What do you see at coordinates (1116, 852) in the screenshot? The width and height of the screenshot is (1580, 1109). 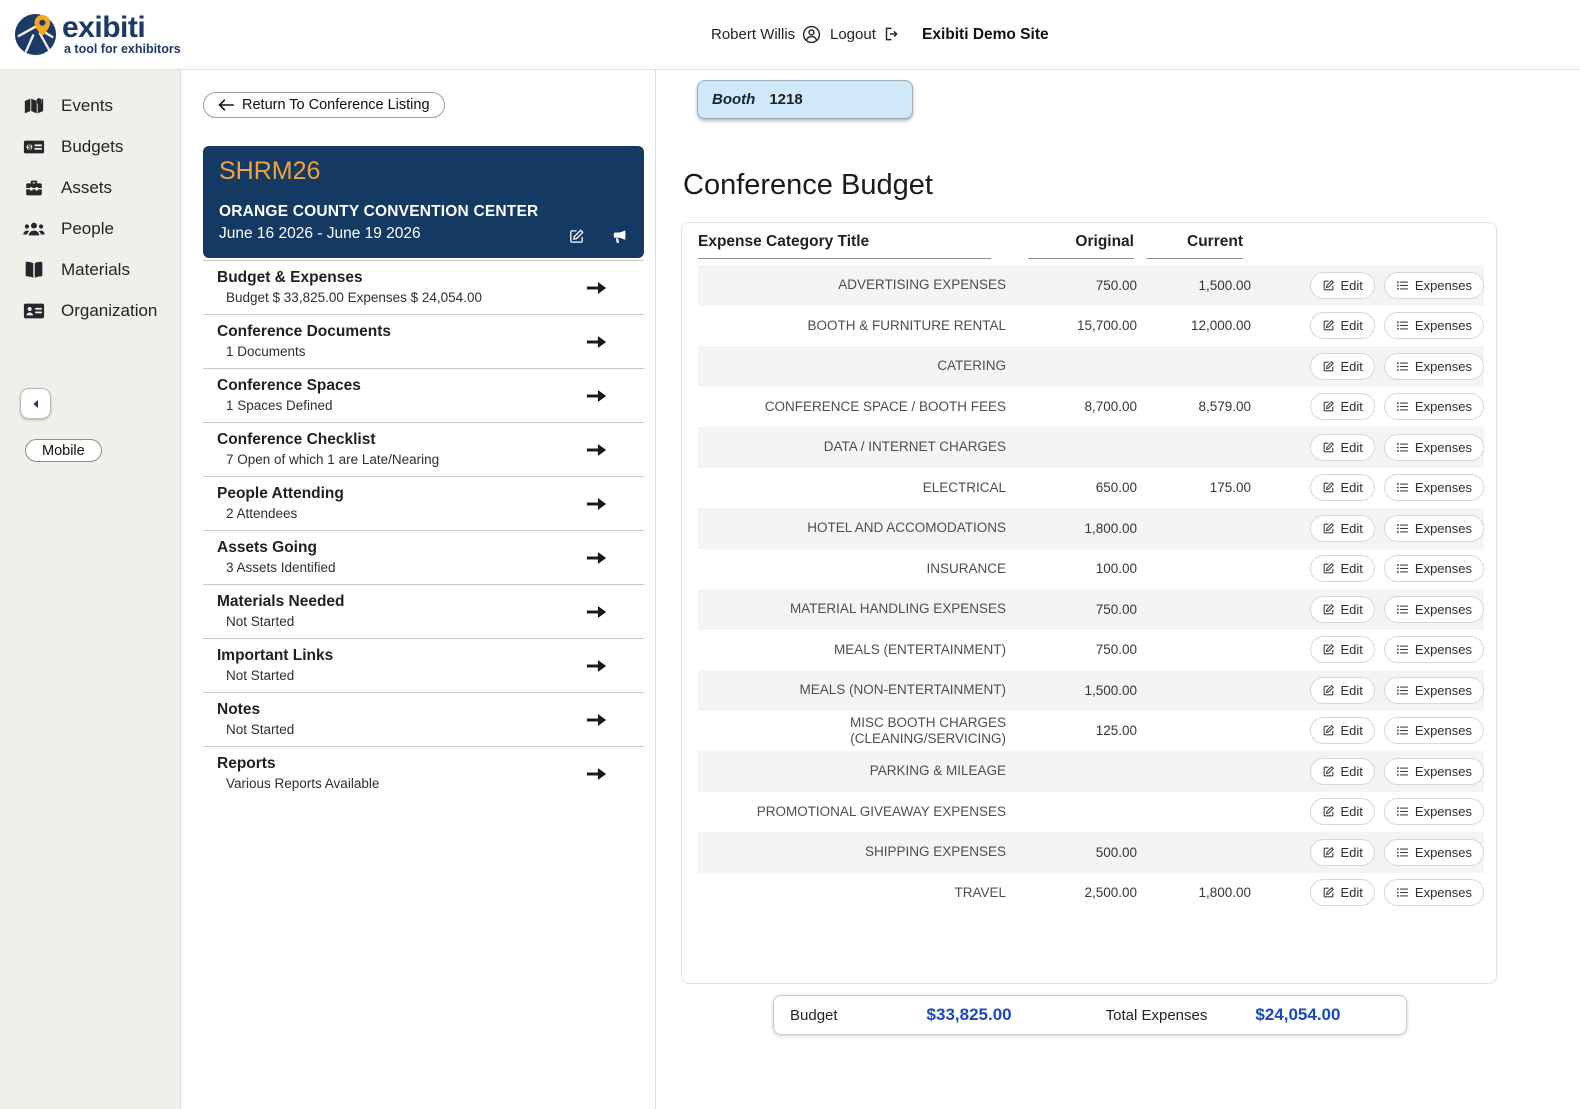 I see `original-amount-cell: 500.00` at bounding box center [1116, 852].